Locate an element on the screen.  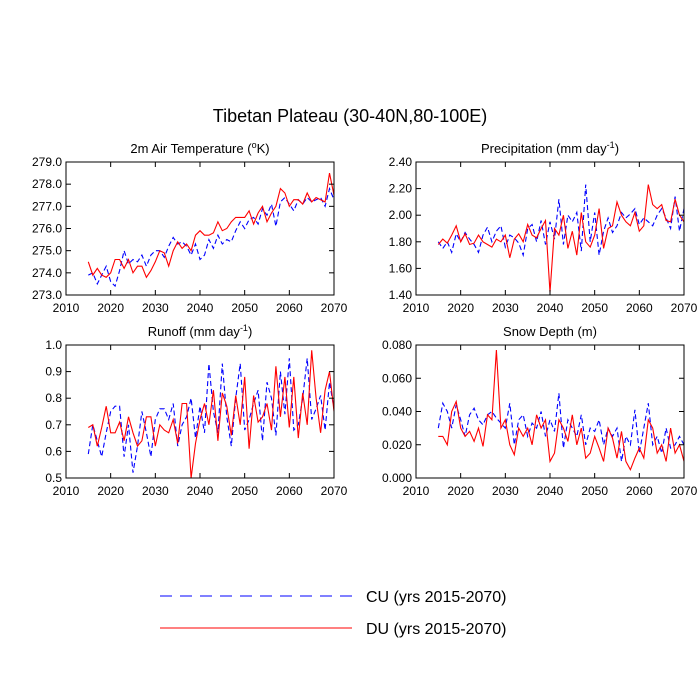
y-tick-label: 0.060 is located at coordinates (397, 378).